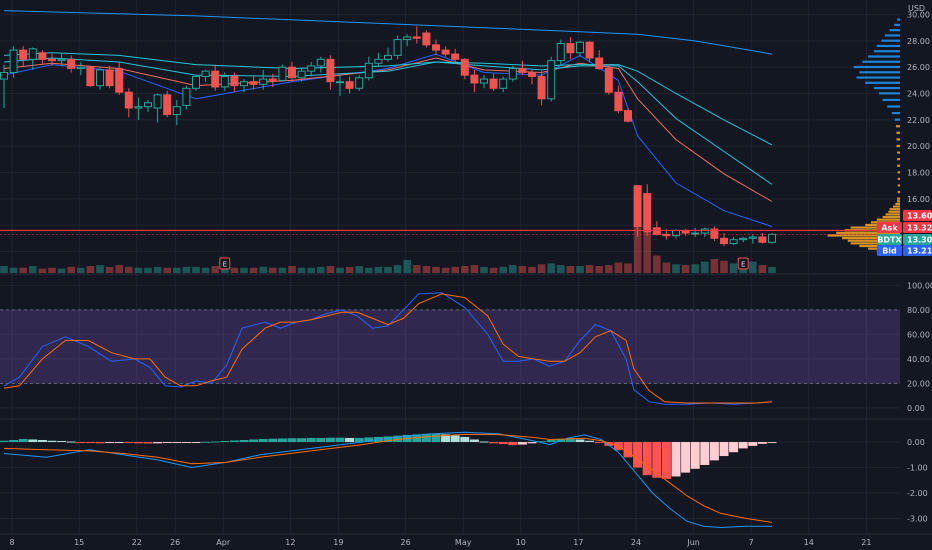 This screenshot has width=932, height=550. What do you see at coordinates (918, 310) in the screenshot?
I see `stoch-tick-label: 80.00` at bounding box center [918, 310].